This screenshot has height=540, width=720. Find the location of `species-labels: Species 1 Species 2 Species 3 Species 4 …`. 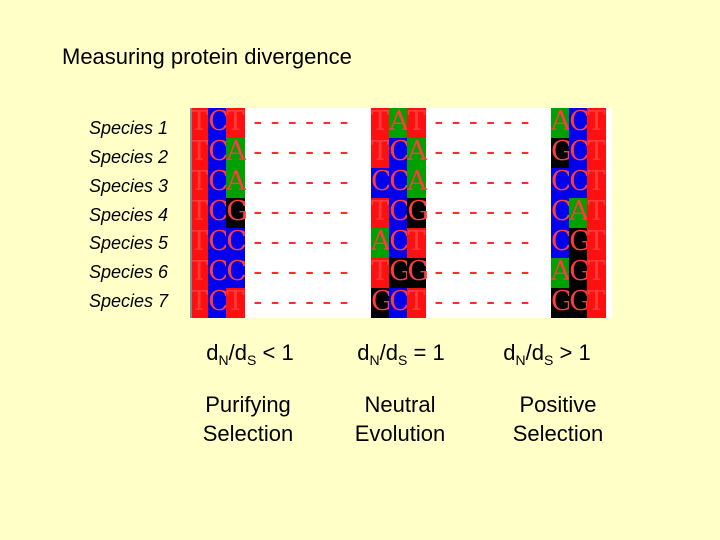

species-labels: Species 1 Species 2 Species 3 Species 4 … is located at coordinates (119, 215).